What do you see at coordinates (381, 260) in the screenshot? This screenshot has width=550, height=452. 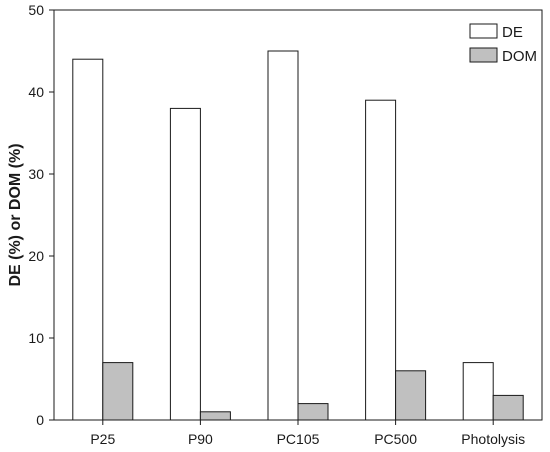 I see `bar-de-pc500` at bounding box center [381, 260].